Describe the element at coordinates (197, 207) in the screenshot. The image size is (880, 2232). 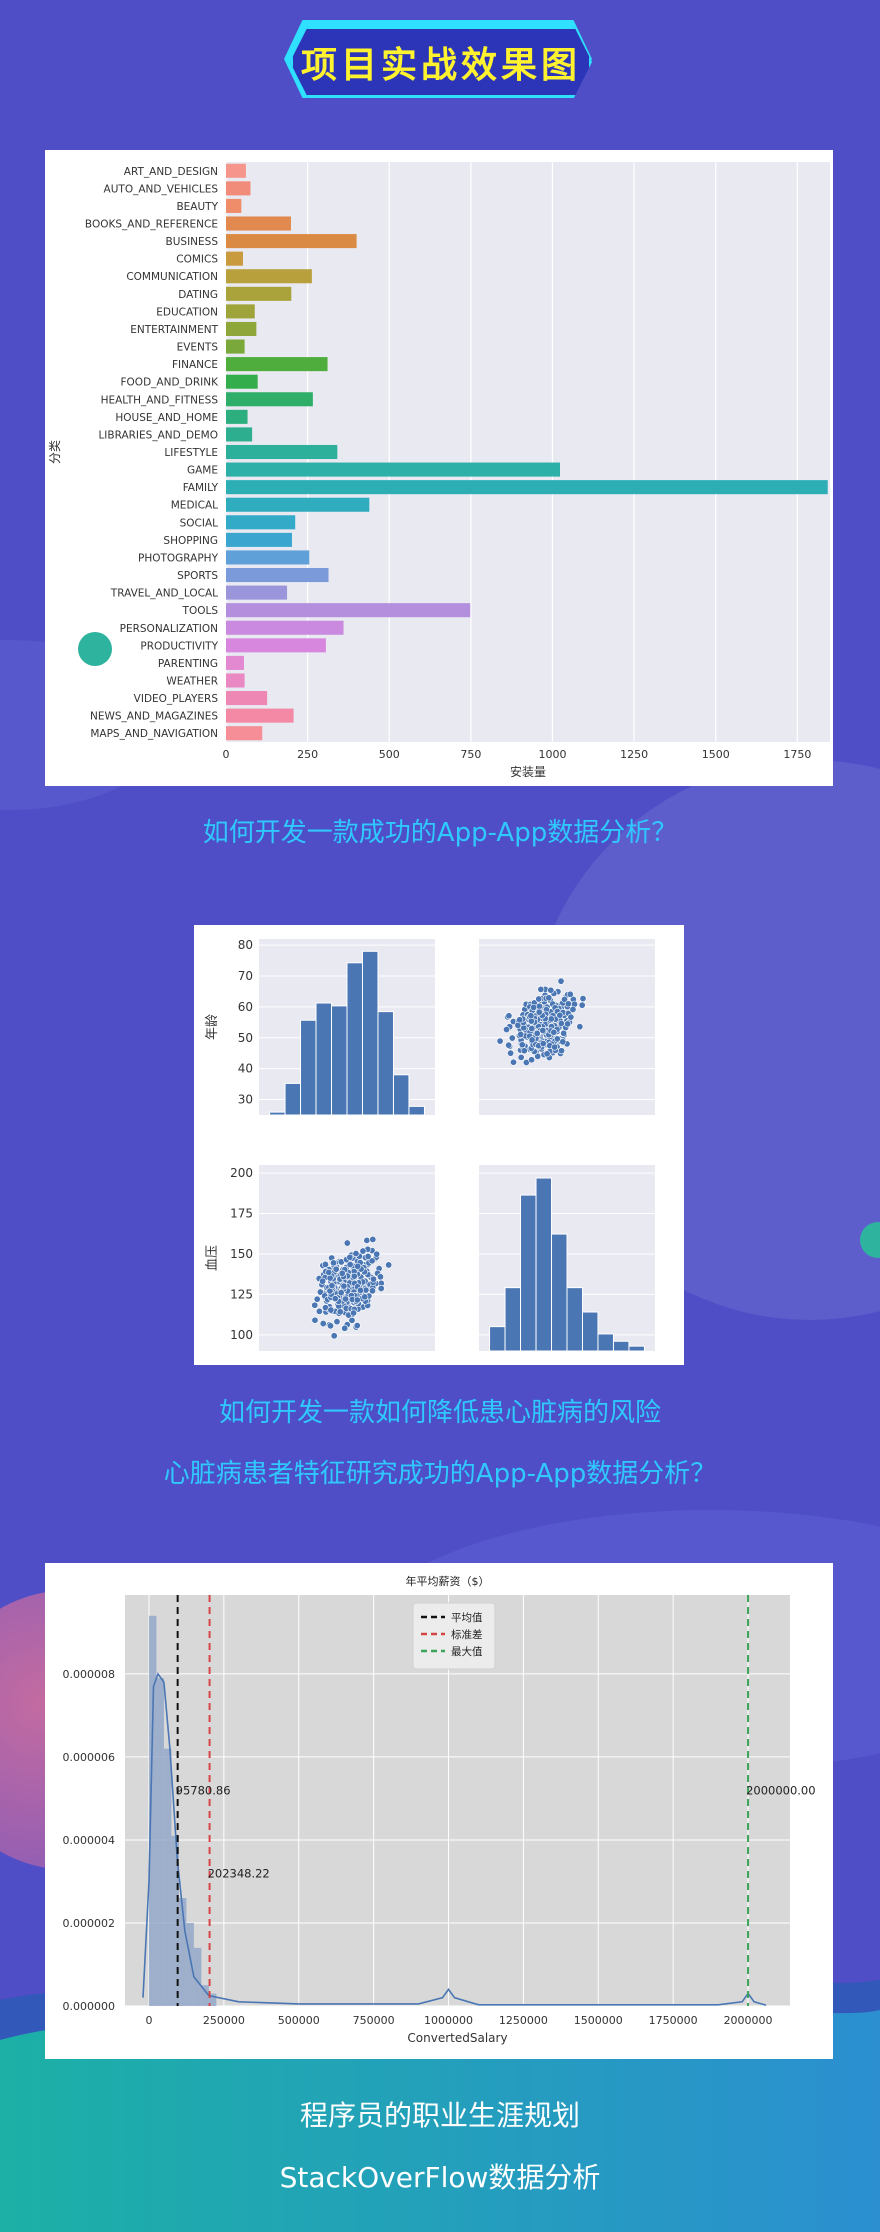
I see `y-tick-label: BEAUTY` at that location.